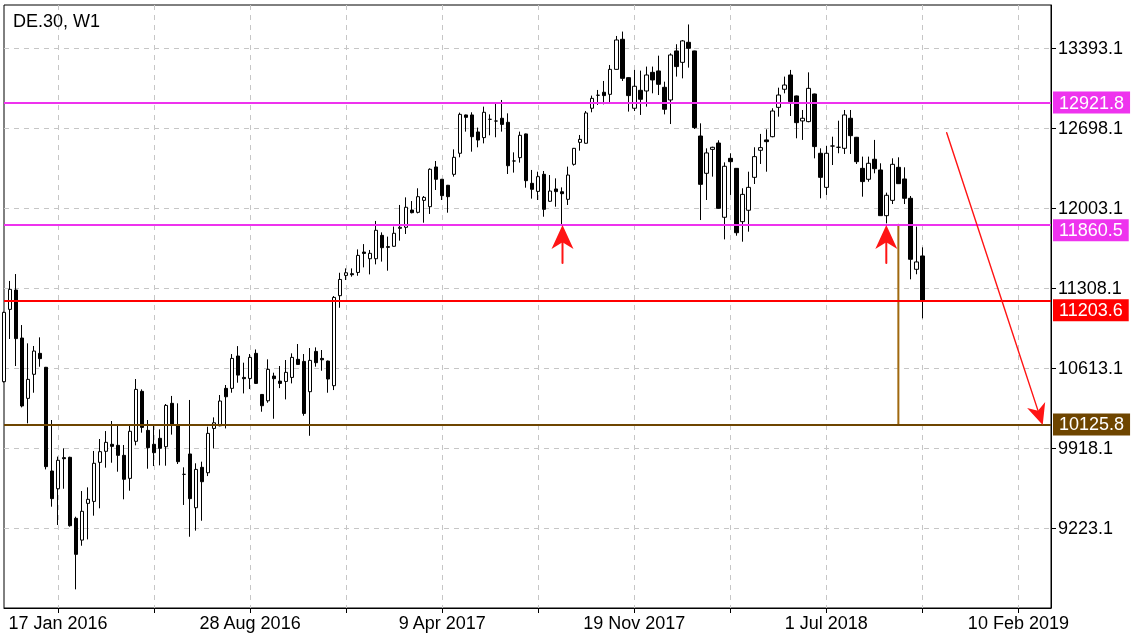 The width and height of the screenshot is (1136, 640). Describe the element at coordinates (1086, 448) in the screenshot. I see `y-tick-label: 9918.1` at that location.